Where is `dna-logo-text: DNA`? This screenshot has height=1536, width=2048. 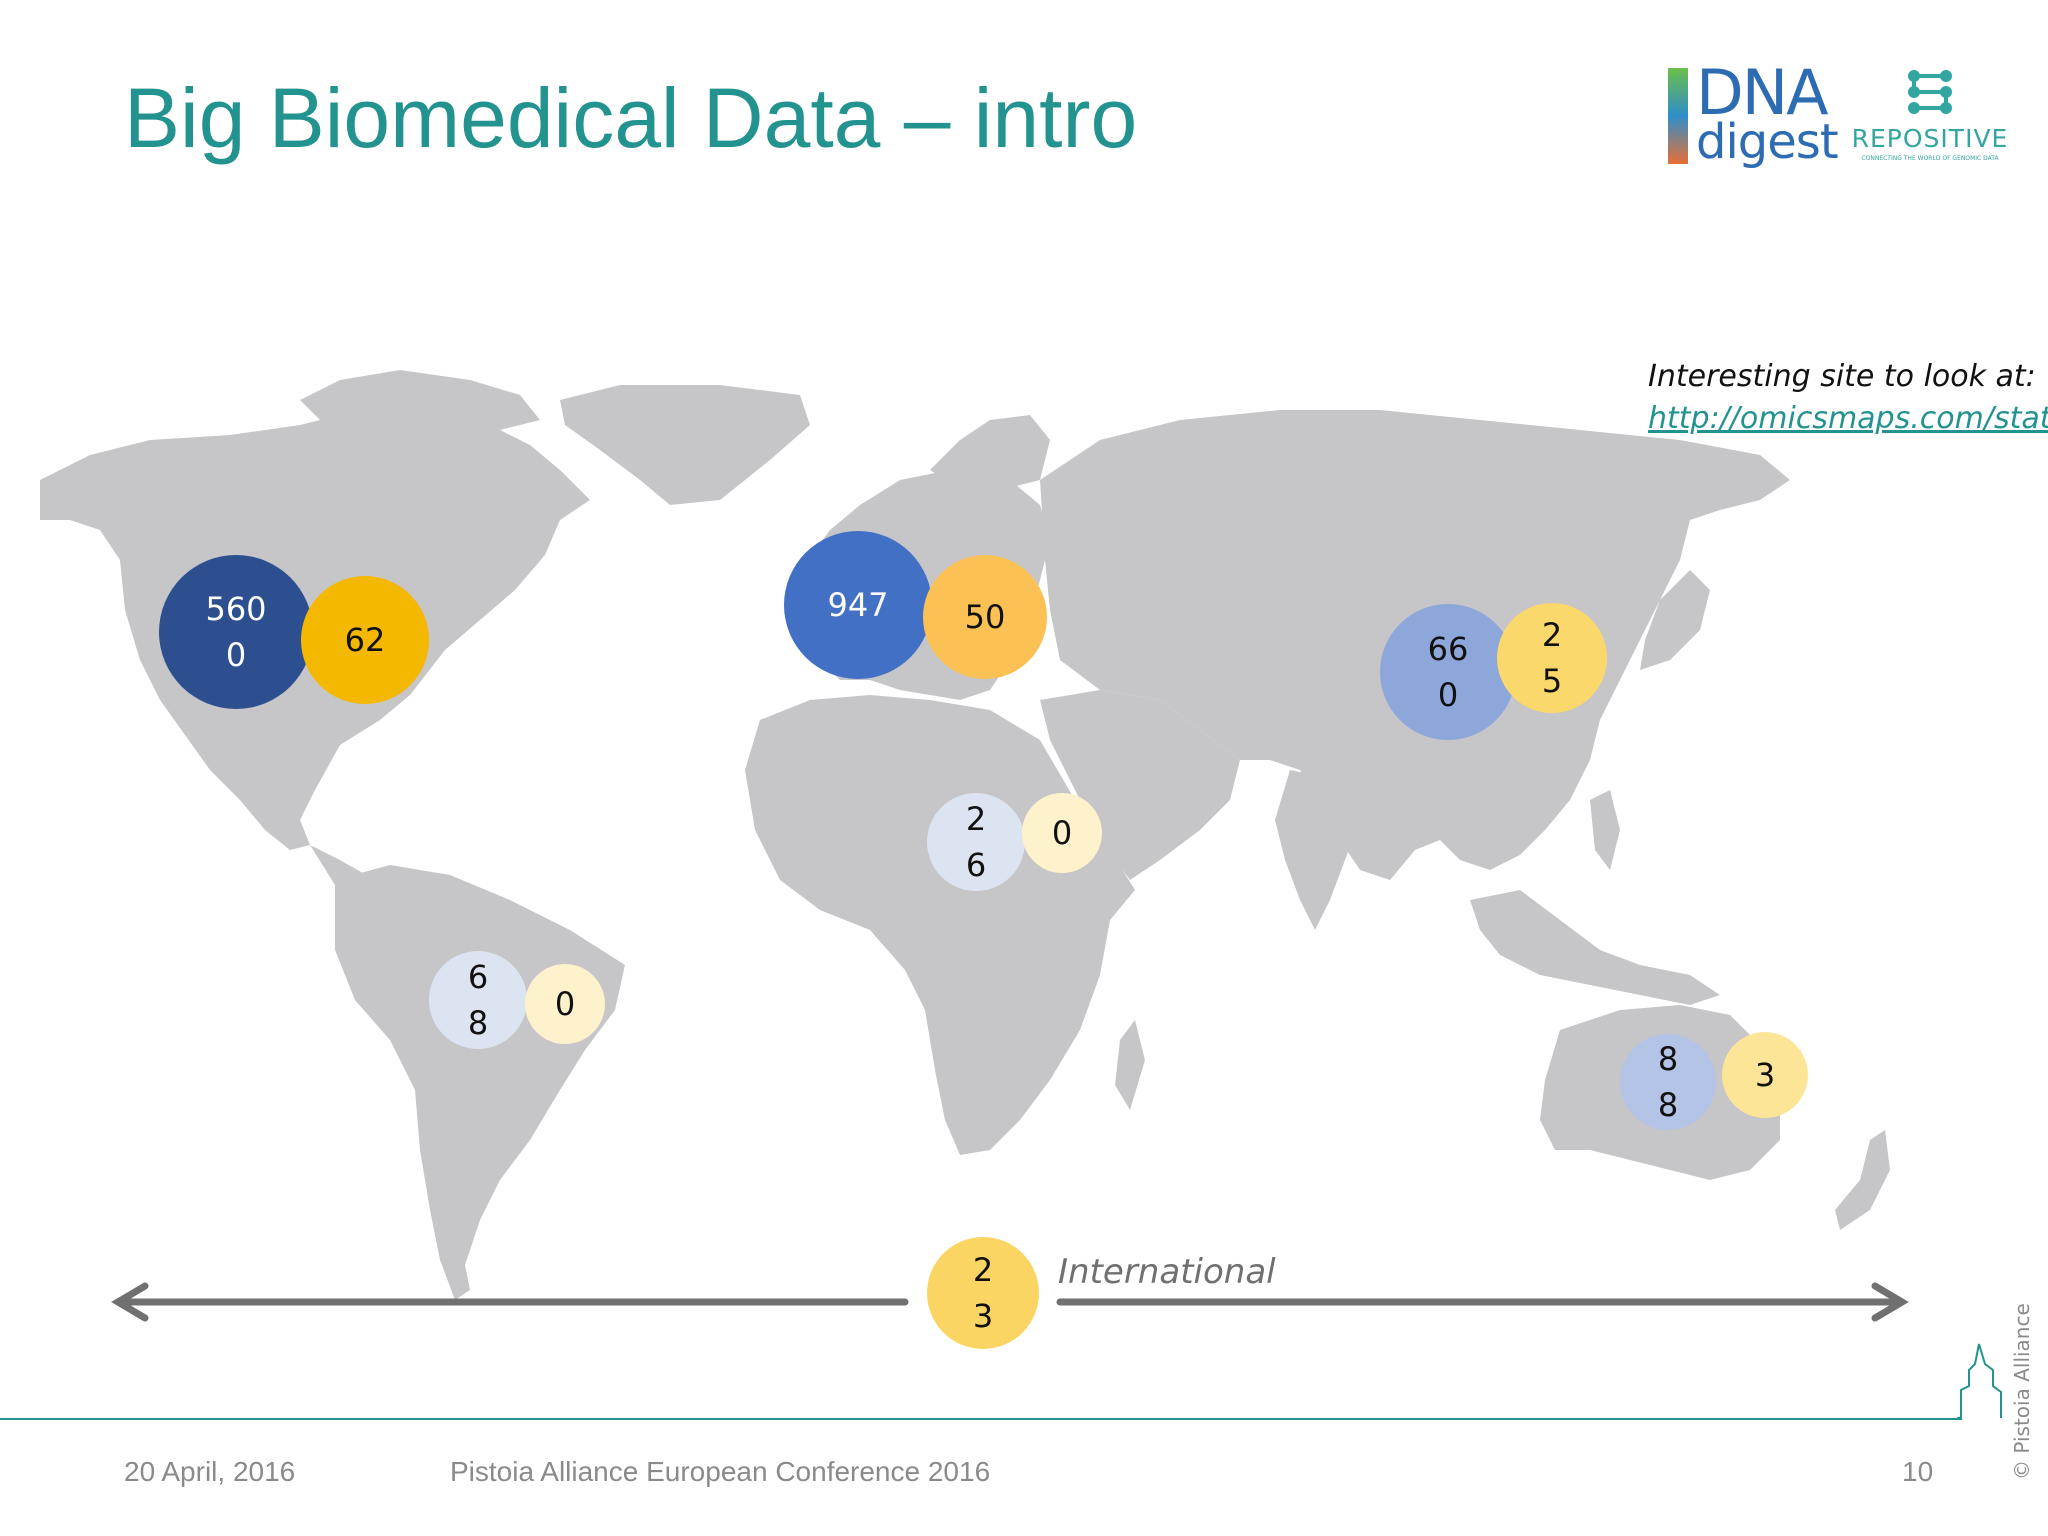
dna-logo-text: DNA is located at coordinates (1762, 92).